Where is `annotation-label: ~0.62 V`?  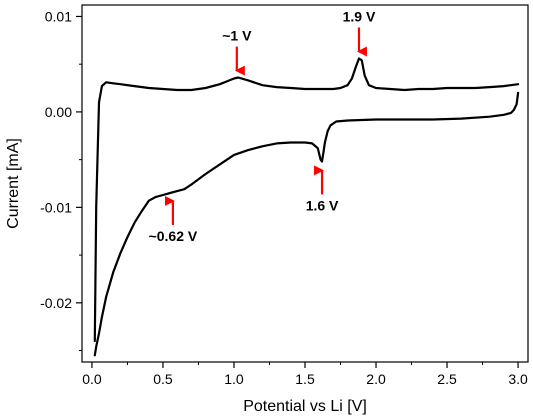
annotation-label: ~0.62 V is located at coordinates (173, 236).